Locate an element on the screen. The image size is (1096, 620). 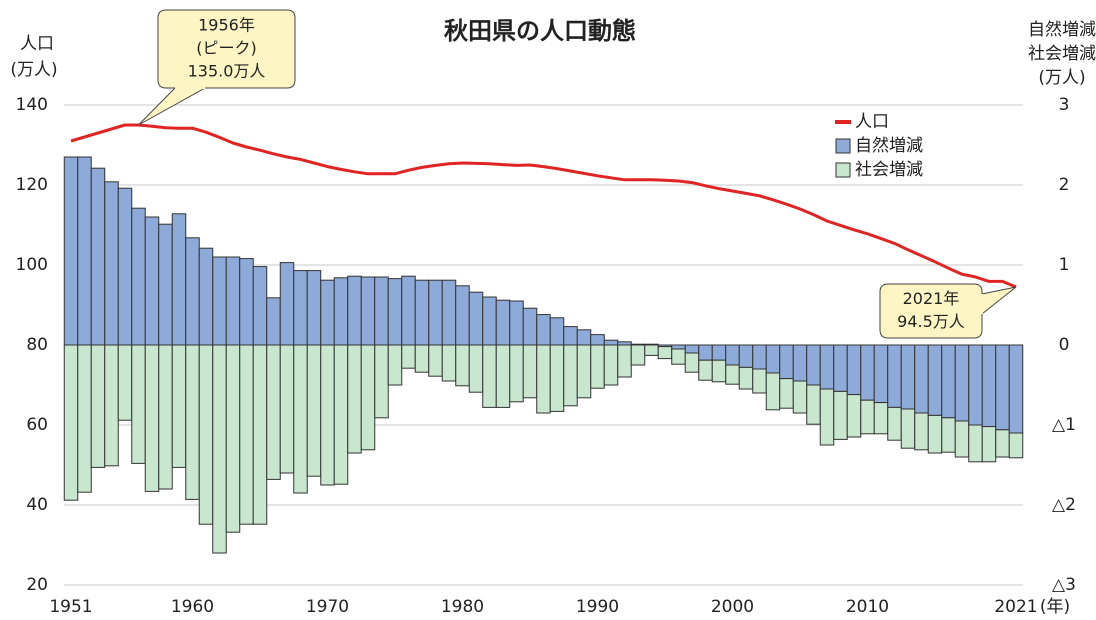
x-tick-label: 1960 is located at coordinates (192, 607).